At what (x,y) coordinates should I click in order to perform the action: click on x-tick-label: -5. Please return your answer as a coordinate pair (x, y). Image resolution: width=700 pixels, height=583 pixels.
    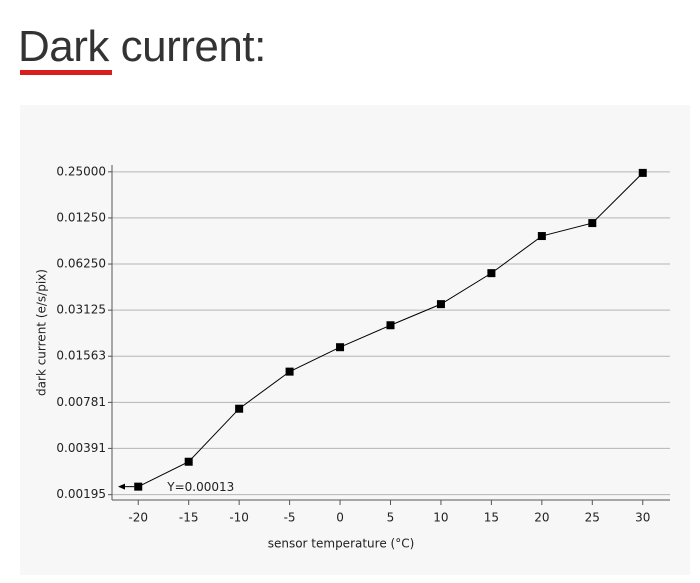
    Looking at the image, I should click on (290, 518).